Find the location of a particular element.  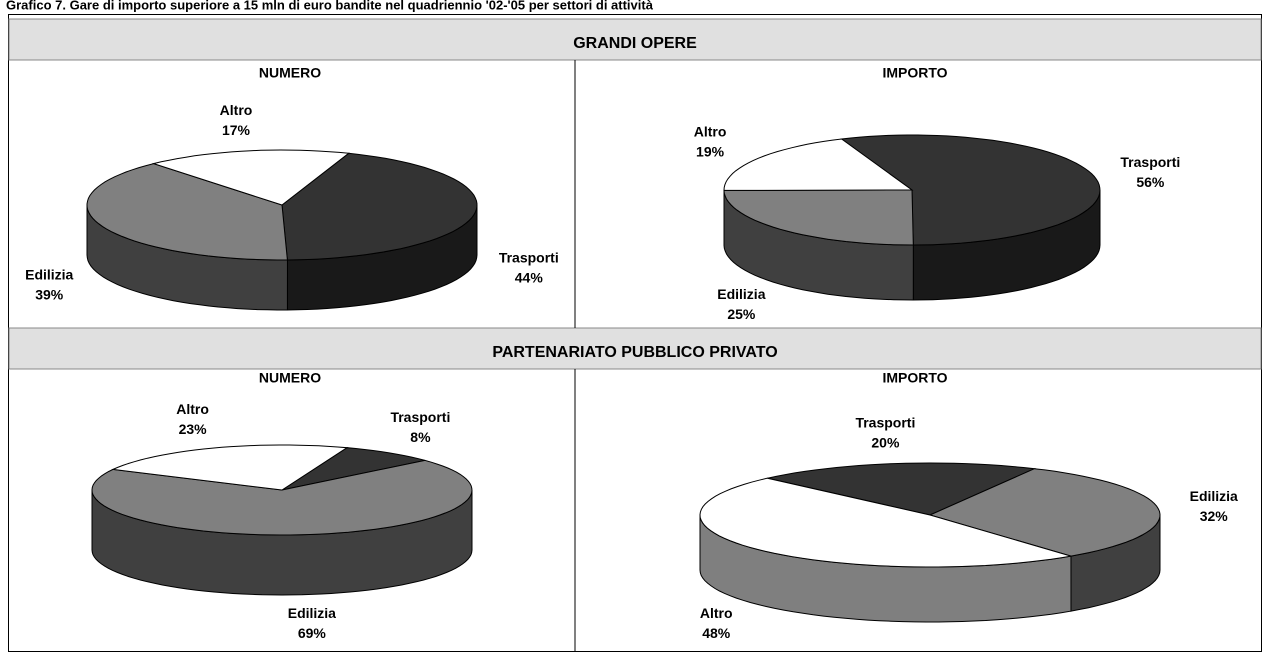

slice-value-label: 8% is located at coordinates (420, 437).